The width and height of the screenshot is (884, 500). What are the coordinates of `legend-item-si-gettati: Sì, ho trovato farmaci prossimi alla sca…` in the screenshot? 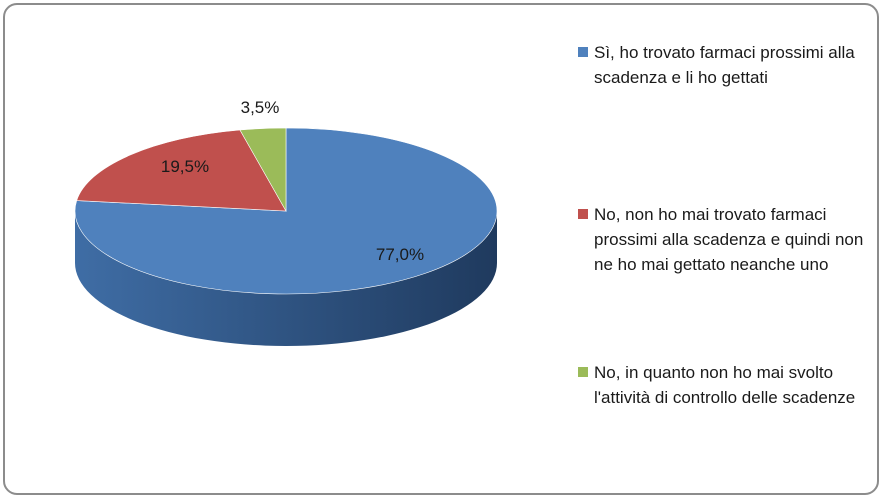 It's located at (728, 65).